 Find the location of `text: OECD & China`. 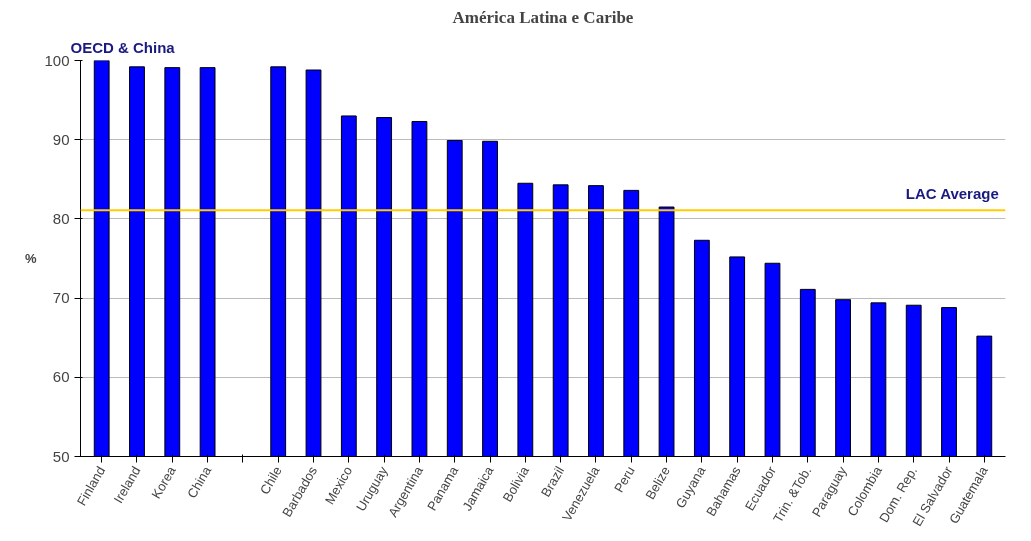

text: OECD & China is located at coordinates (123, 47).